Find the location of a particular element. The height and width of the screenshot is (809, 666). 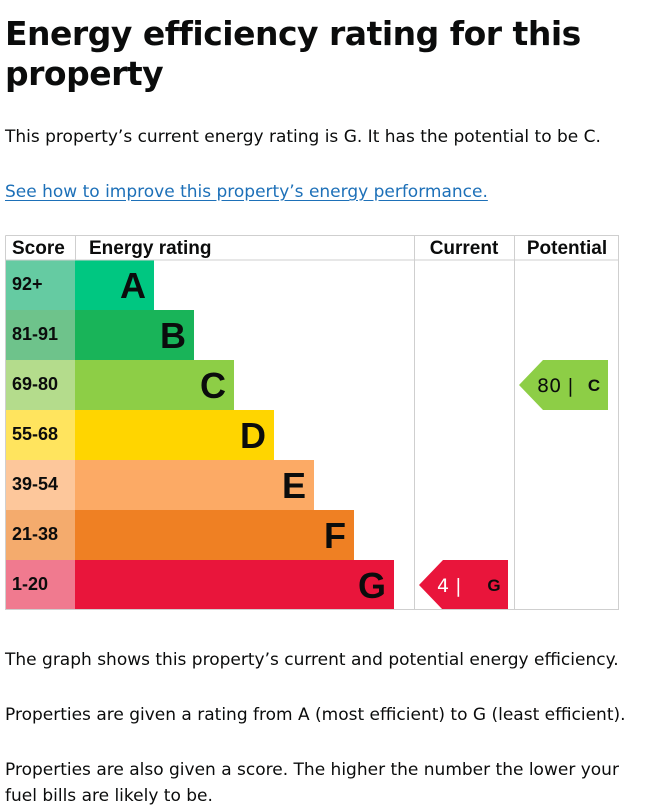

score-cell-e is located at coordinates (40, 485).